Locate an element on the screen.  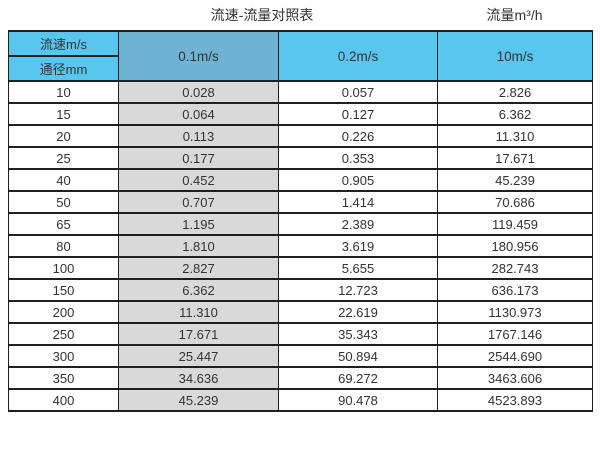
flow-value-cell: 25.447 is located at coordinates (198, 356).